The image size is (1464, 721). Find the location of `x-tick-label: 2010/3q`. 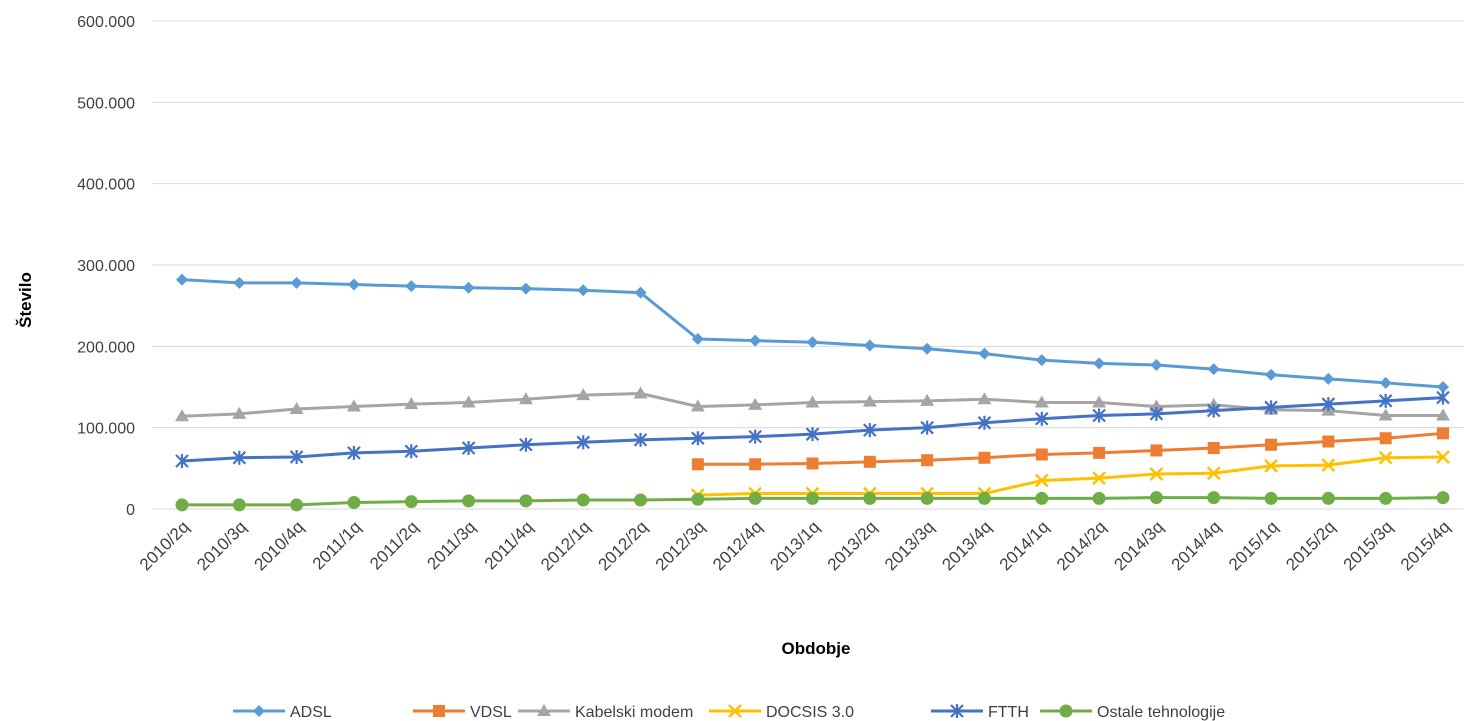

x-tick-label: 2010/3q is located at coordinates (221, 545).